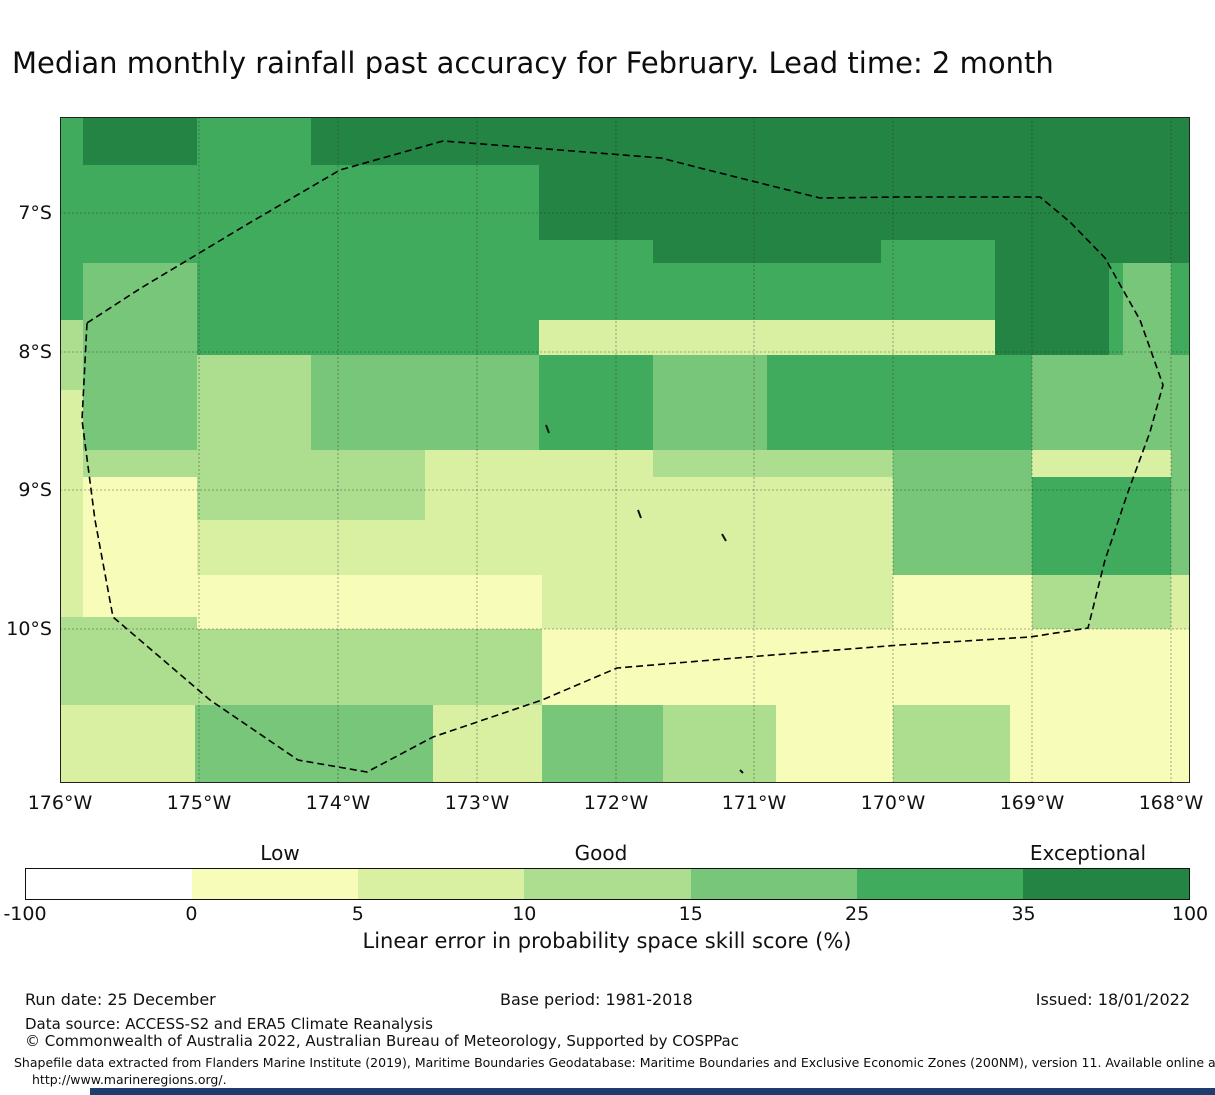 This screenshot has height=1095, width=1215. I want to click on y-tick-label: 9°S, so click(35, 490).